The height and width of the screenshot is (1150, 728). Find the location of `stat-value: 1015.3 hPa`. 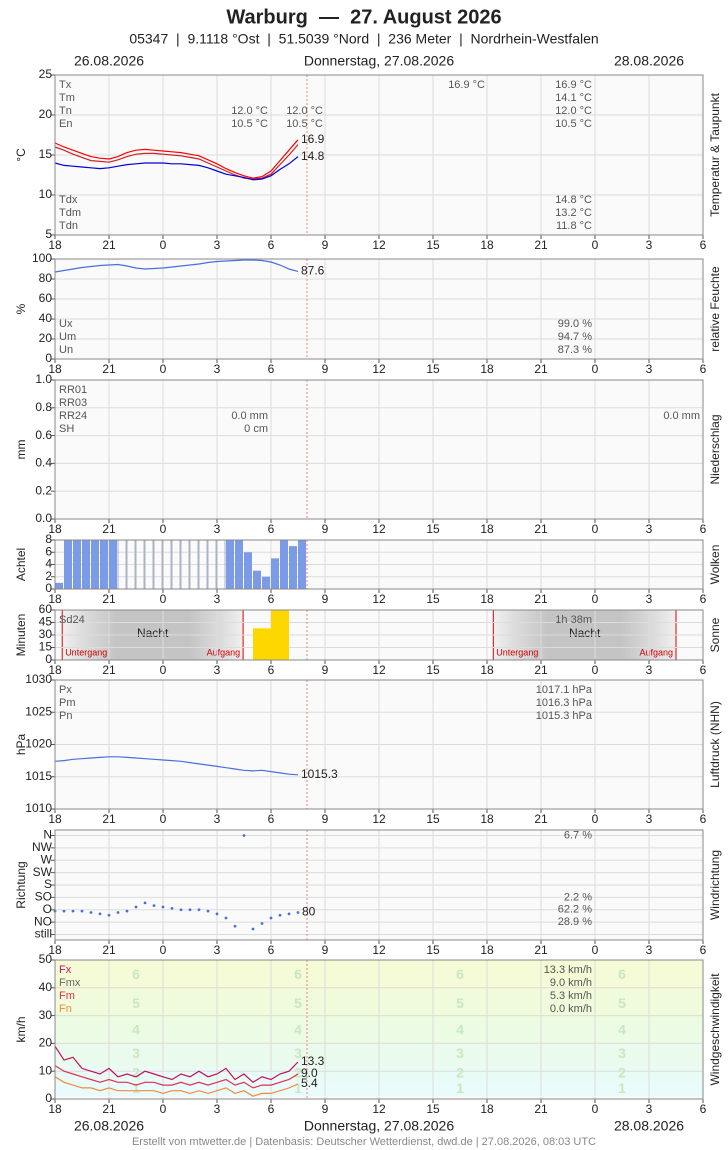

stat-value: 1015.3 hPa is located at coordinates (564, 716).